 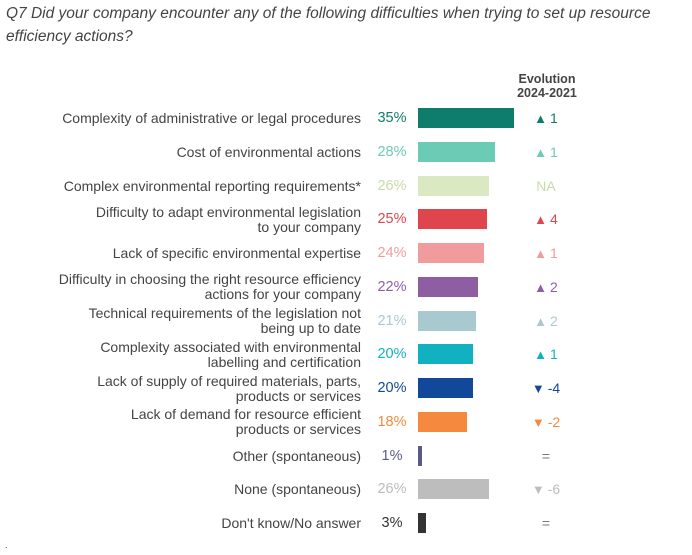 I want to click on category-label: None (spontaneous), so click(x=186, y=489).